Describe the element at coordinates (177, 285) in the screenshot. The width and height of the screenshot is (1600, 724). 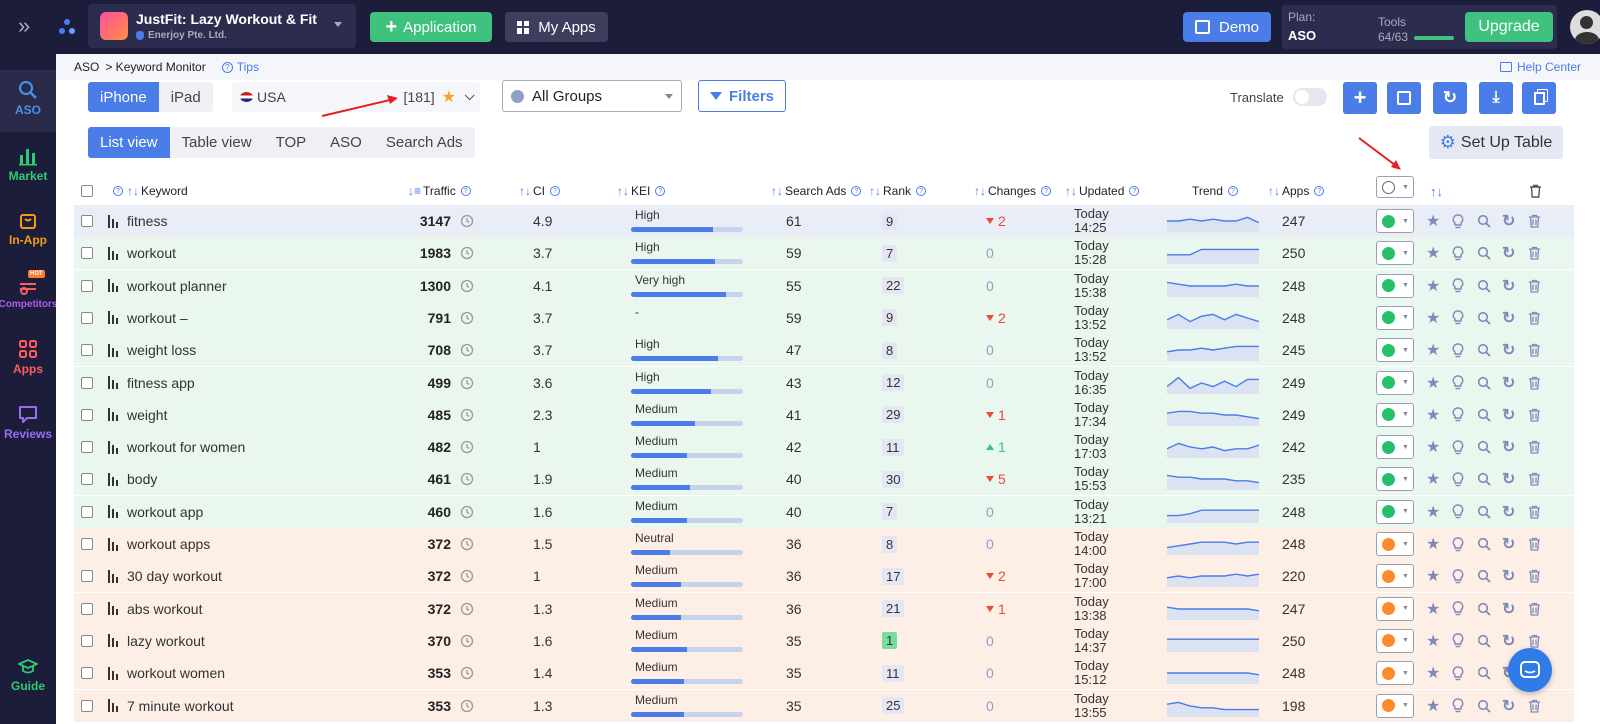
I see `keyword-text: workout planner` at that location.